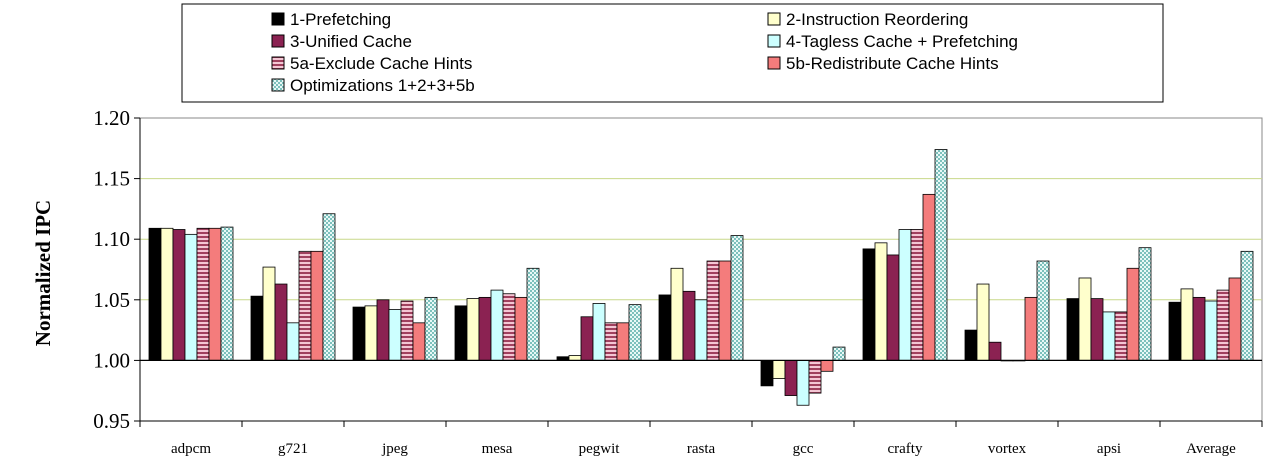 The width and height of the screenshot is (1273, 462). What do you see at coordinates (1109, 449) in the screenshot?
I see `x-category-label: apsi` at bounding box center [1109, 449].